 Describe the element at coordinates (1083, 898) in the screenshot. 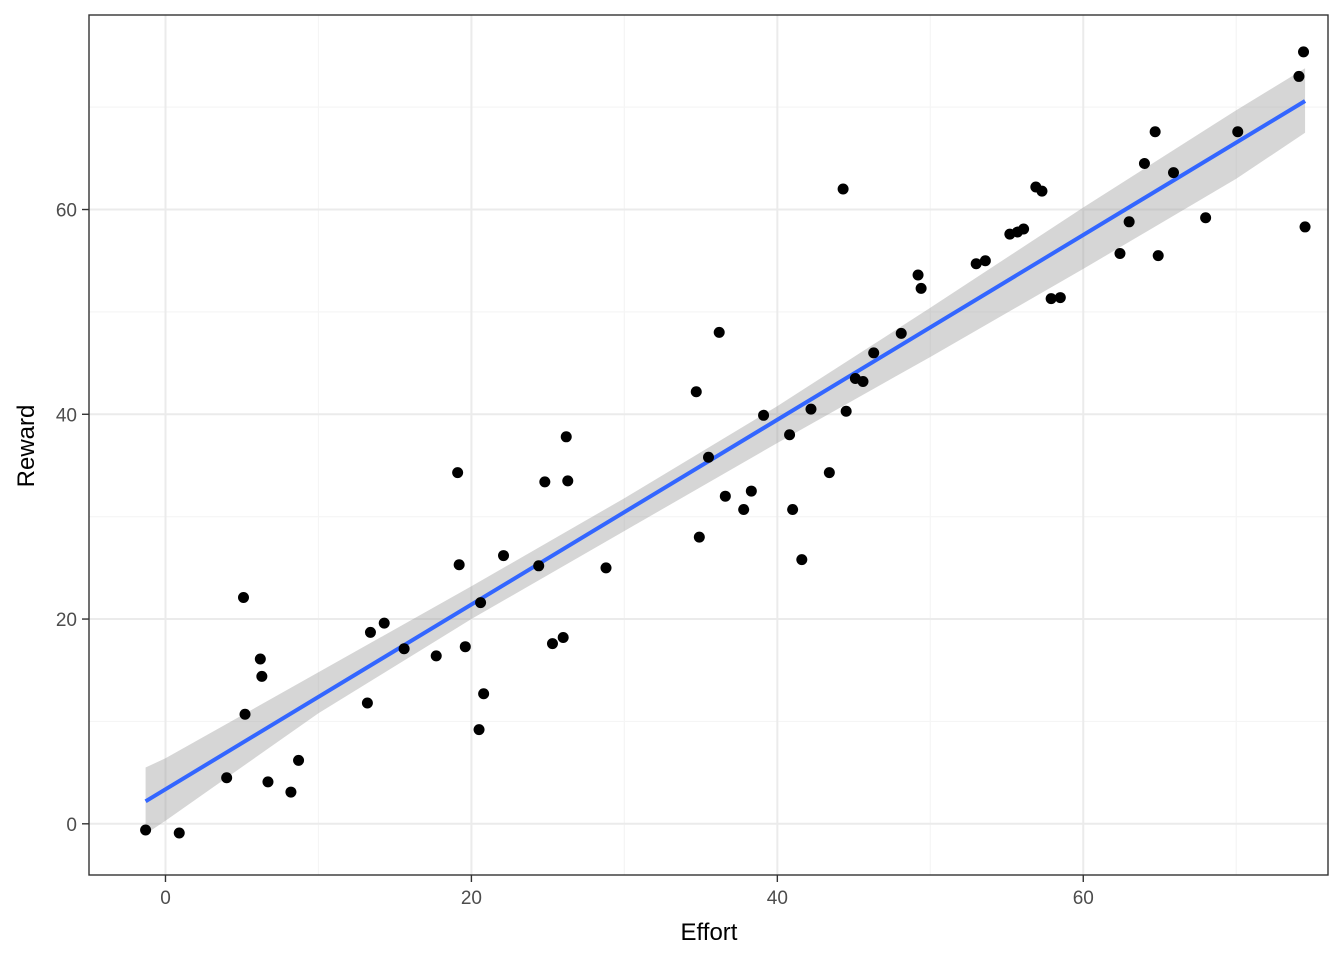

I see `x-tick-label: 60` at that location.